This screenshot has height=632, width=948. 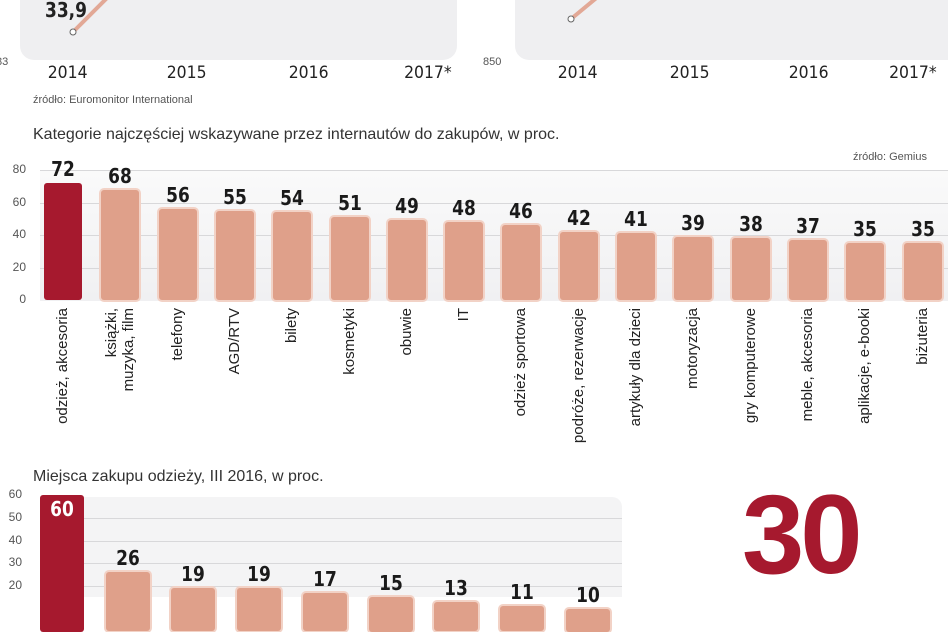 I want to click on category-label: AGD/RTV, so click(x=234, y=341).